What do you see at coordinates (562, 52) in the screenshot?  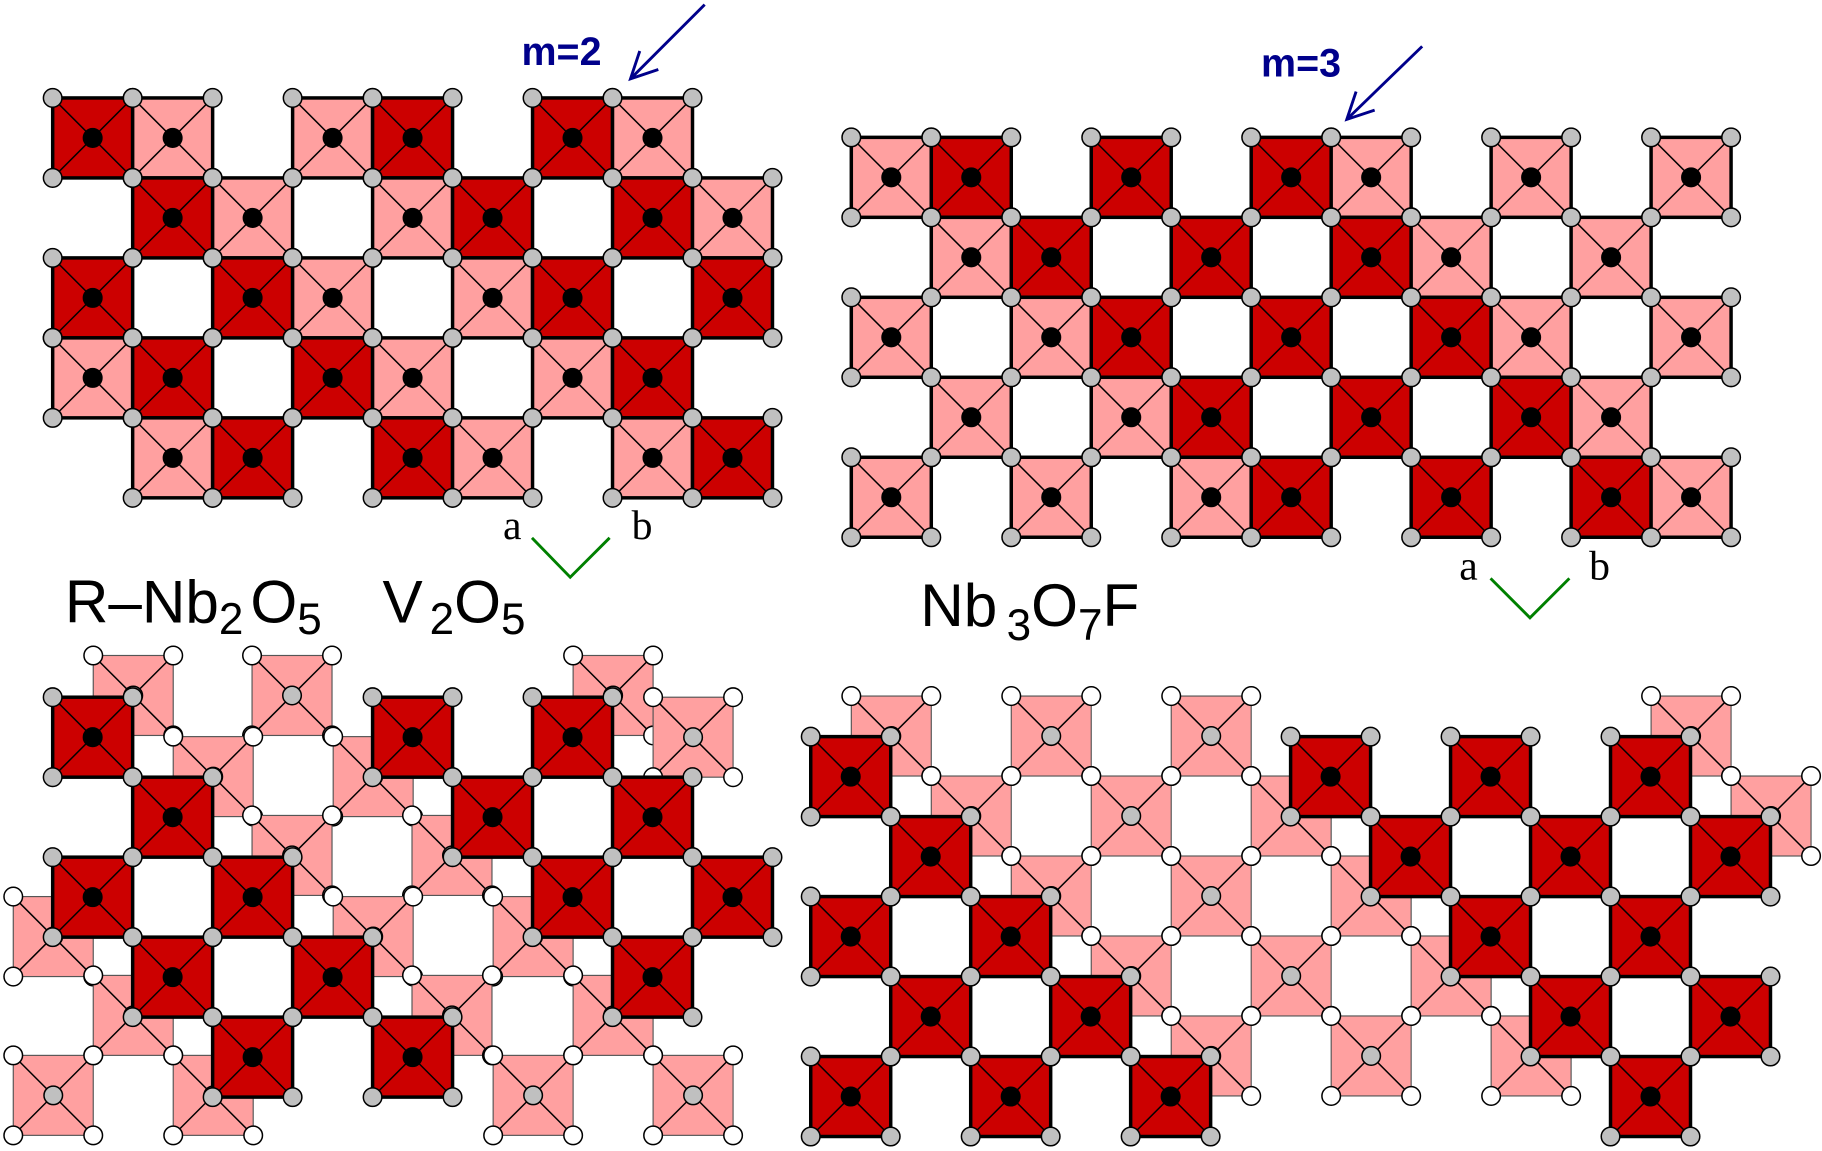 I see `m2-label: m=2` at bounding box center [562, 52].